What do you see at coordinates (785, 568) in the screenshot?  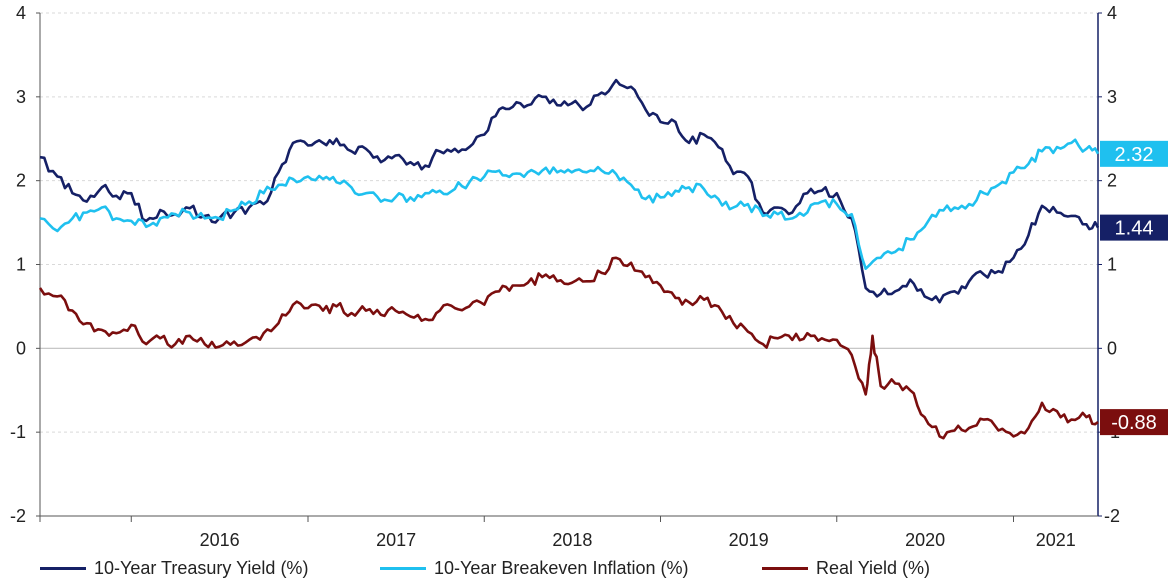 I see `legend-swatch-real-yield` at bounding box center [785, 568].